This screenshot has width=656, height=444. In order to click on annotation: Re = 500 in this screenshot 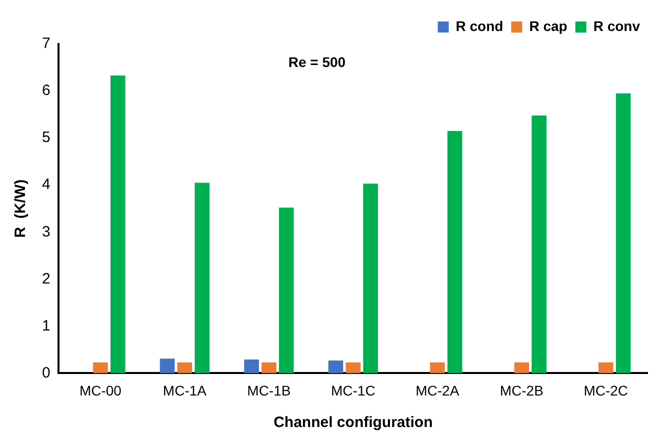, I will do `click(317, 62)`.